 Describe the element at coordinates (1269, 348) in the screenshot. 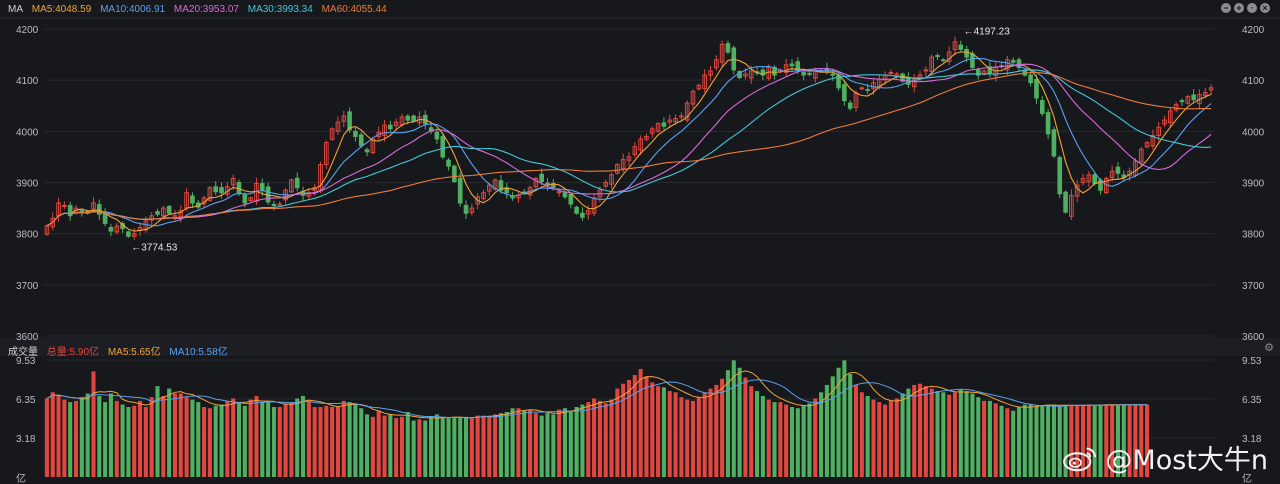

I see `gear-icon: ⚙` at that location.